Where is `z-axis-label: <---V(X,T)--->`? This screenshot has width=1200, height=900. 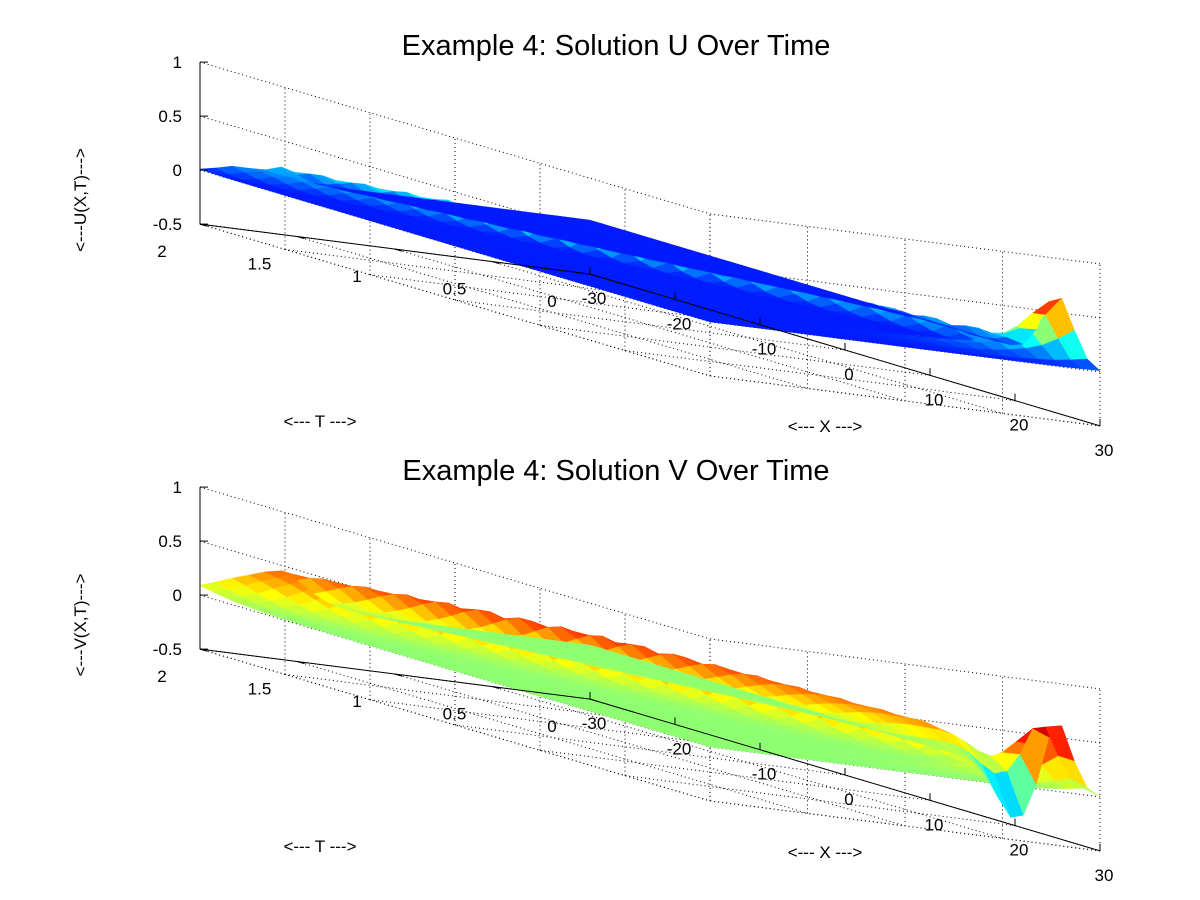
z-axis-label: <---V(X,T)---> is located at coordinates (80, 624).